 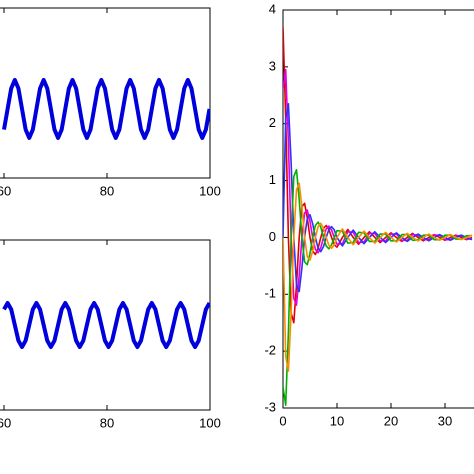 What do you see at coordinates (270, 350) in the screenshot?
I see `y-tick-label: -2` at bounding box center [270, 350].